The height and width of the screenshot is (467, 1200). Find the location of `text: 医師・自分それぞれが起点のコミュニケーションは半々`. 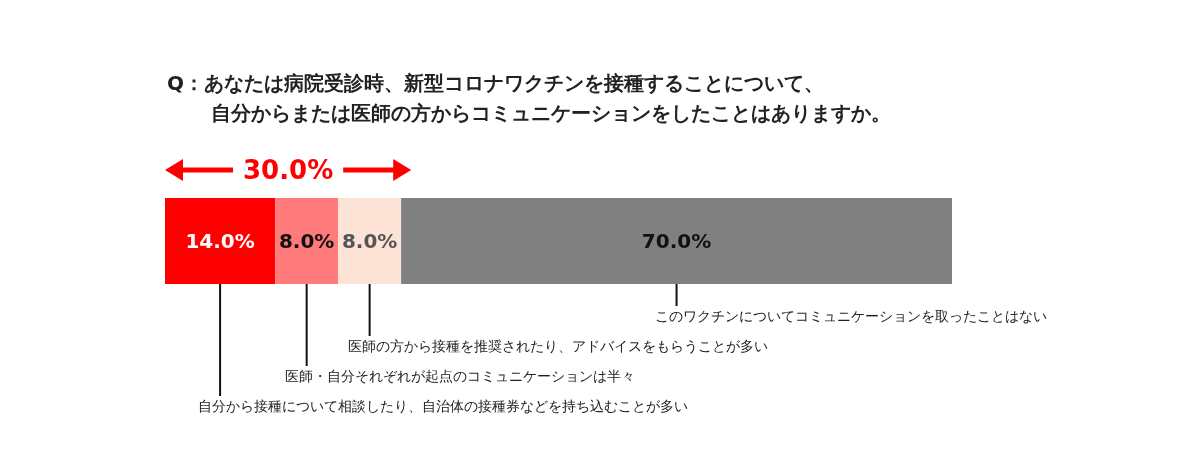

text: 医師・自分それぞれが起点のコミュニケーションは半々 is located at coordinates (459, 376).